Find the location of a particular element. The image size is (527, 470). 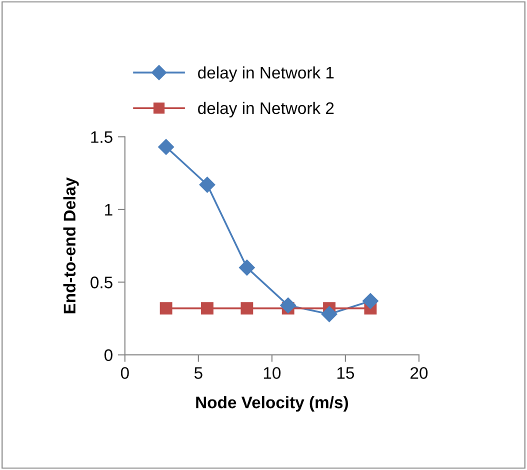

legend-label: delay in Network 2 is located at coordinates (266, 110).